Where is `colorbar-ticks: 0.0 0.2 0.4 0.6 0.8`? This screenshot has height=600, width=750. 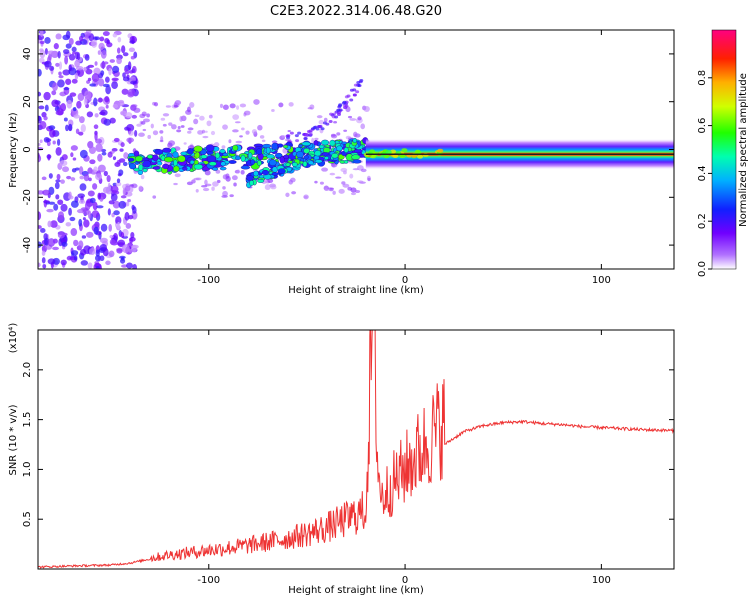 colorbar-ticks: 0.0 0.2 0.4 0.6 0.8 is located at coordinates (704, 173).